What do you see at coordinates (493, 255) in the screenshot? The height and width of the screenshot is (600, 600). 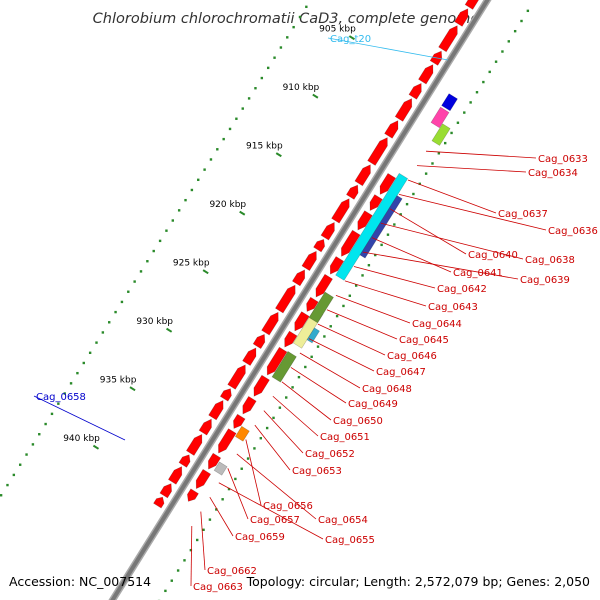 I see `gene-label: Cag_0640` at bounding box center [493, 255].